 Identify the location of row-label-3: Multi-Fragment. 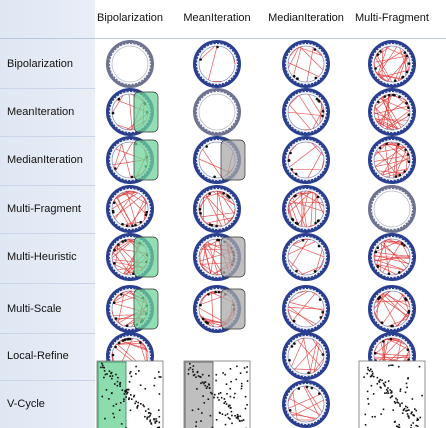
(44, 209).